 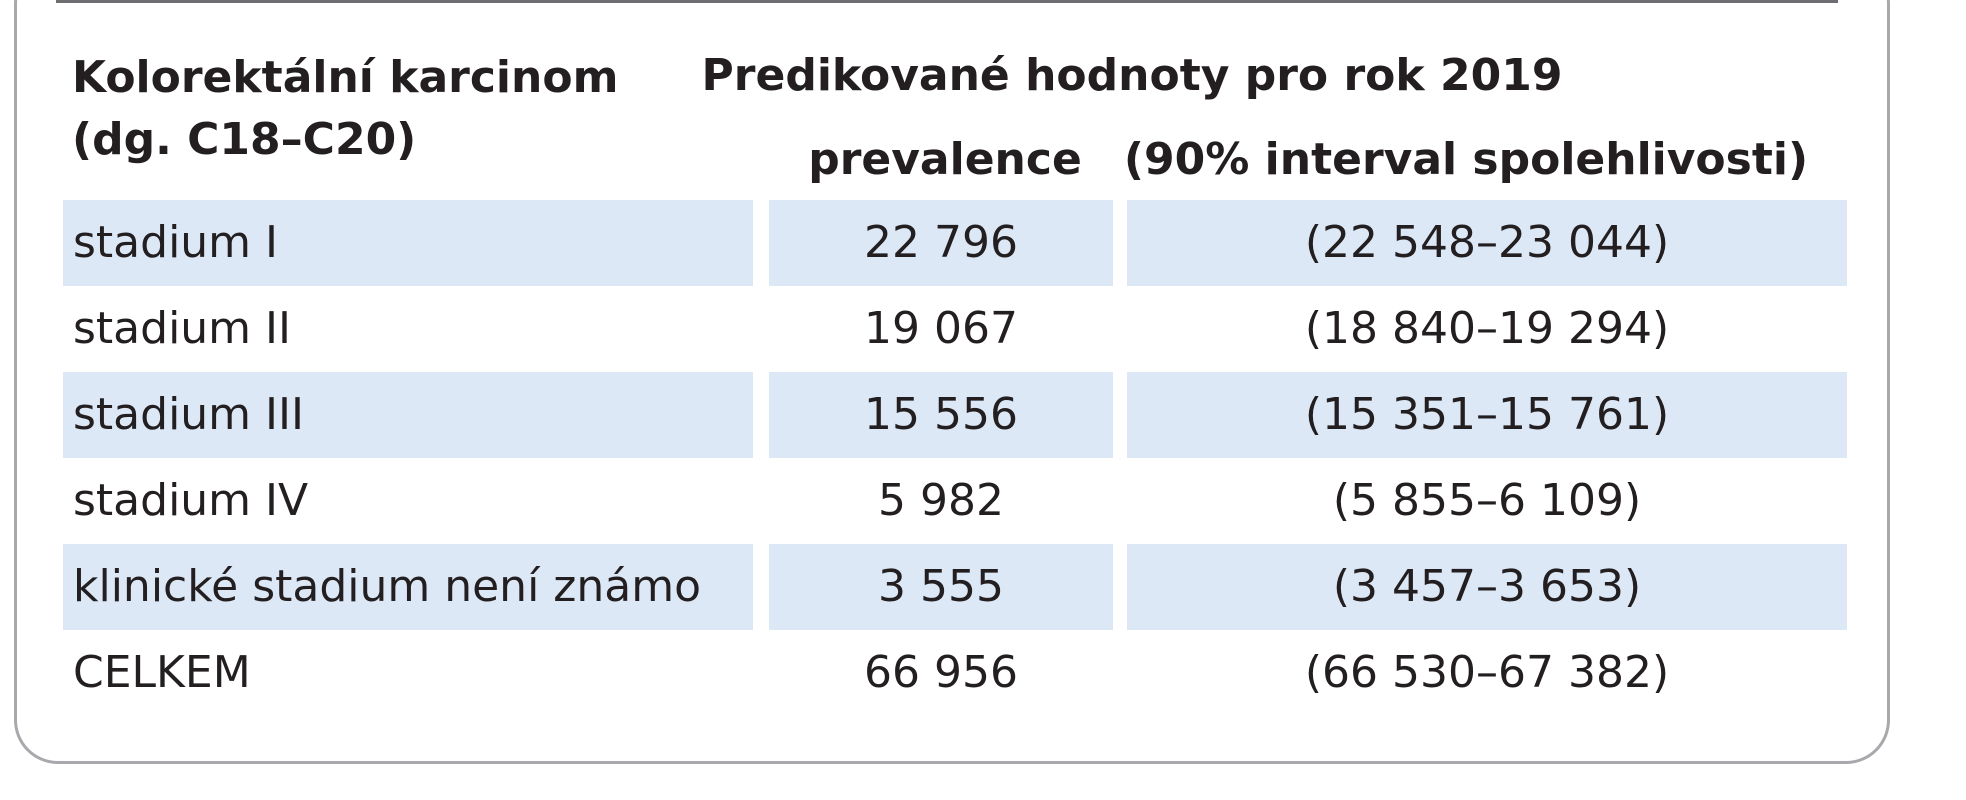 What do you see at coordinates (941, 328) in the screenshot?
I see `prevalence-value: 19 067` at bounding box center [941, 328].